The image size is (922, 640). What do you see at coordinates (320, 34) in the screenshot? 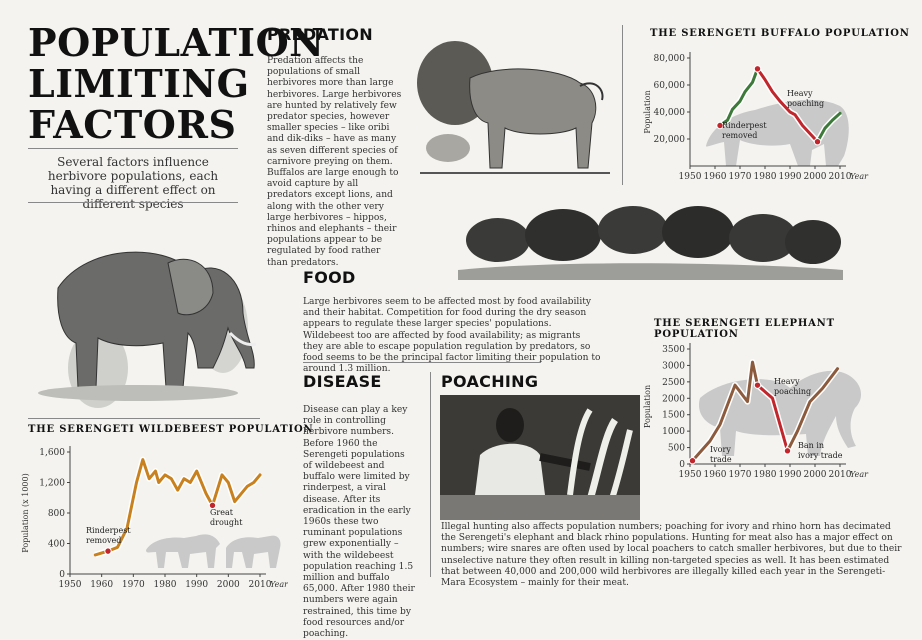
I see `predation-heading: PREDATION` at bounding box center [320, 34].